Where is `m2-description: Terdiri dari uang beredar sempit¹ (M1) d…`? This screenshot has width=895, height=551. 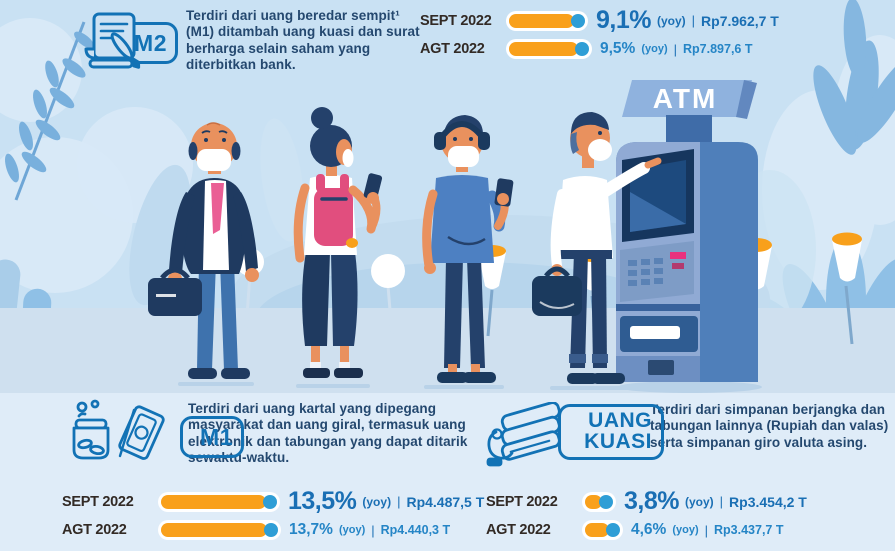
m2-description: Terdiri dari uang beredar sempit¹ (M1) d… is located at coordinates (303, 40).